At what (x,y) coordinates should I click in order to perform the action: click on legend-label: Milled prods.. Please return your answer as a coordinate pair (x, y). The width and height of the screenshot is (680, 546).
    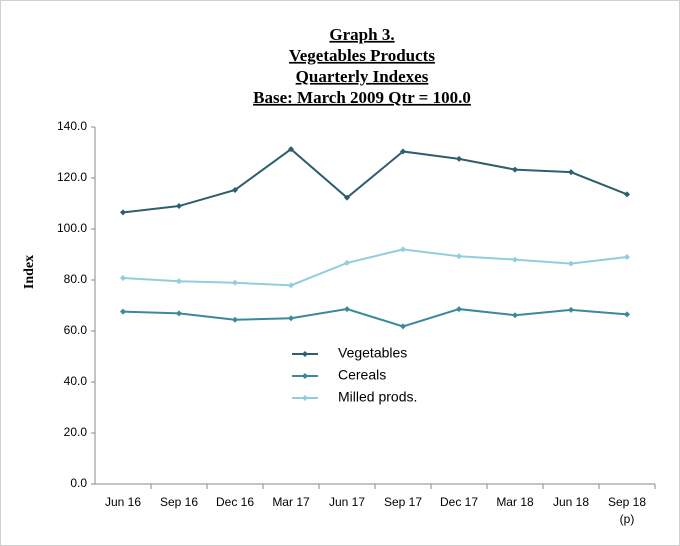
    Looking at the image, I should click on (377, 397).